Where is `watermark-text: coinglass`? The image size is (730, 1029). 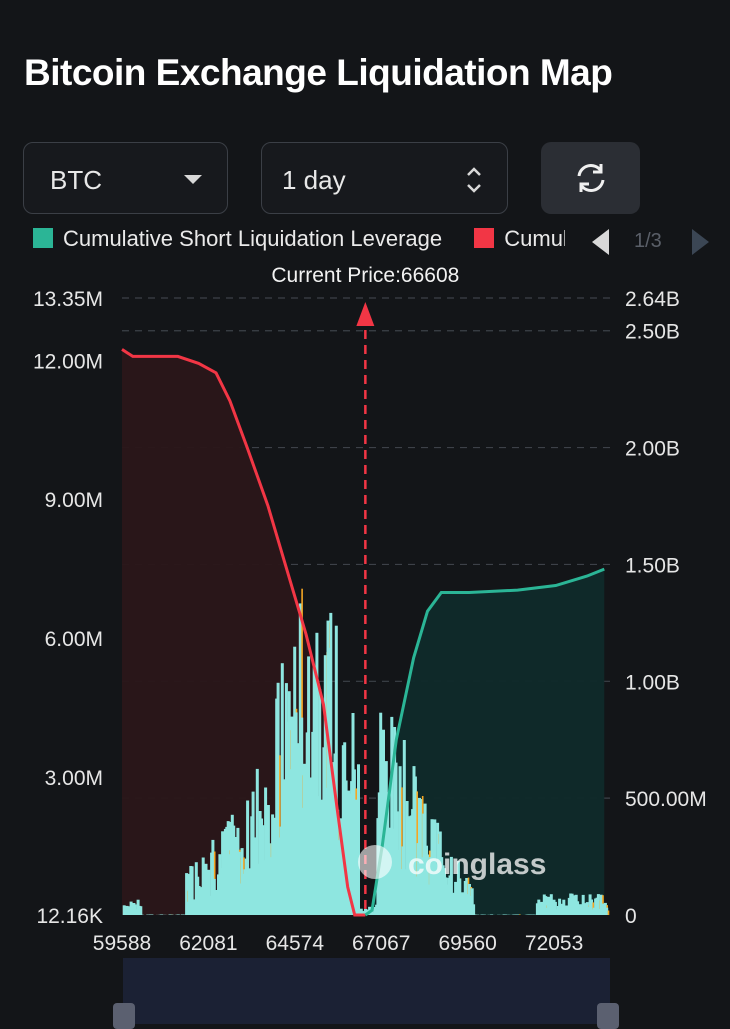
watermark-text: coinglass is located at coordinates (477, 864).